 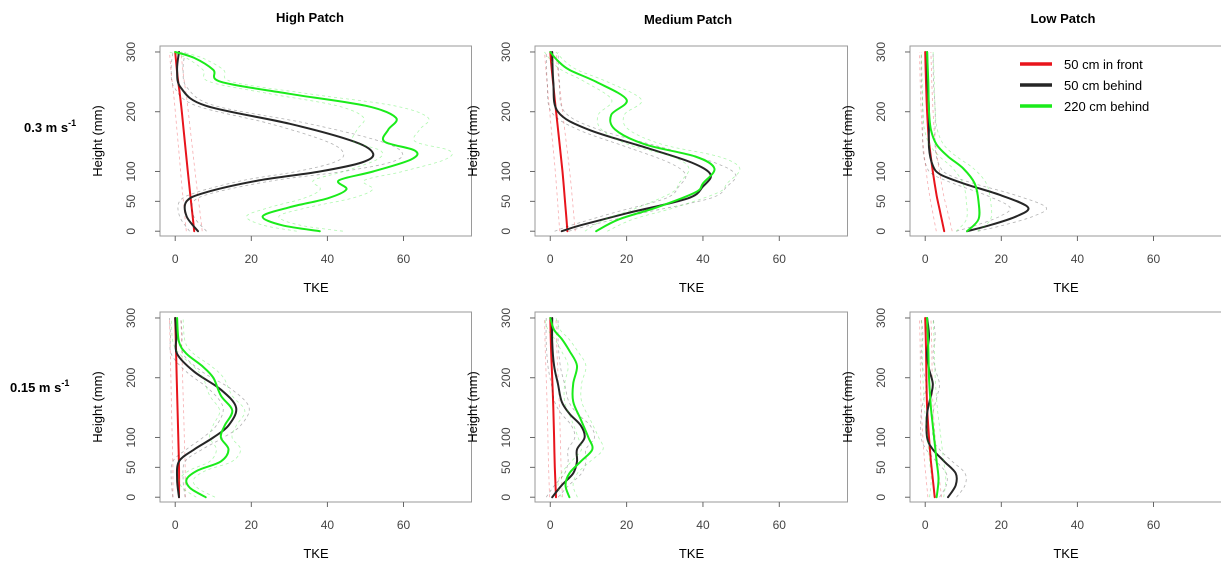 I want to click on row-title-slow: 0.15 m s-1, so click(x=39, y=386).